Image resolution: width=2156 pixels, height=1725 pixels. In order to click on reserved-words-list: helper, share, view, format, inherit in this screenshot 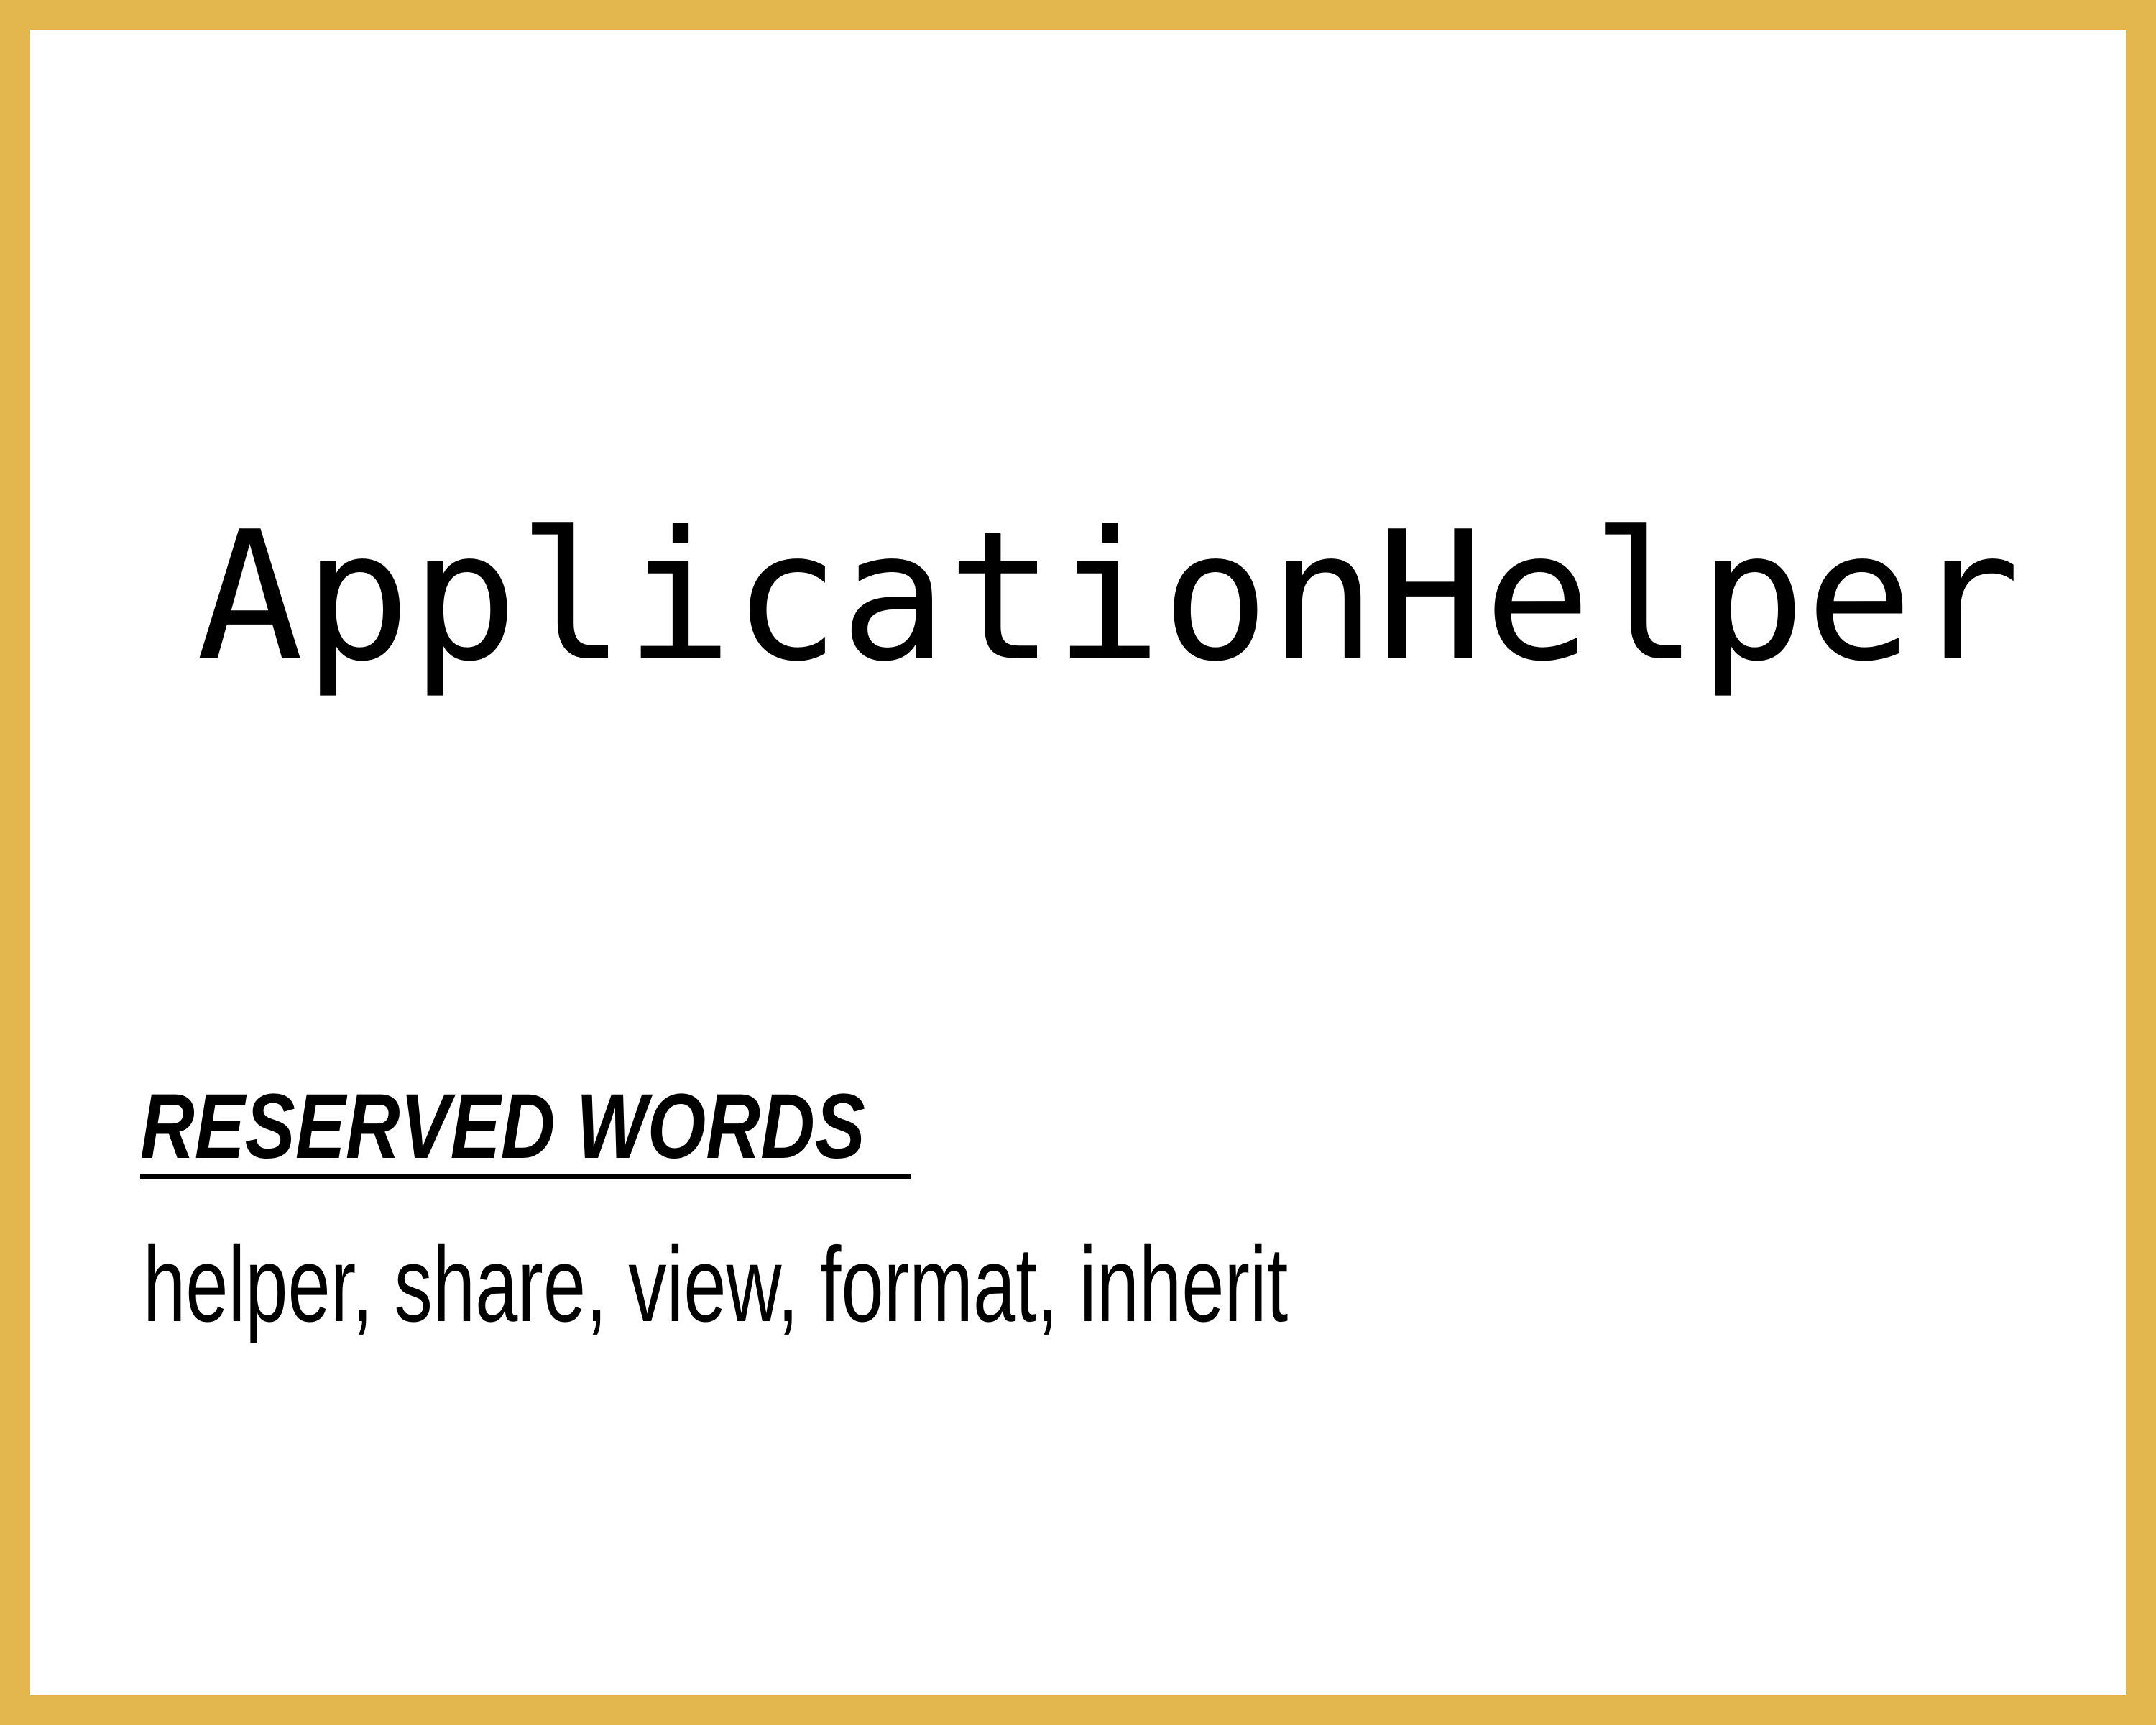, I will do `click(716, 1284)`.